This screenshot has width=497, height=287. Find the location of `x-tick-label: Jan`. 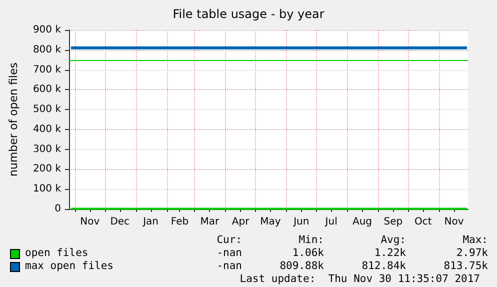

x-tick-label: Jan is located at coordinates (150, 222).